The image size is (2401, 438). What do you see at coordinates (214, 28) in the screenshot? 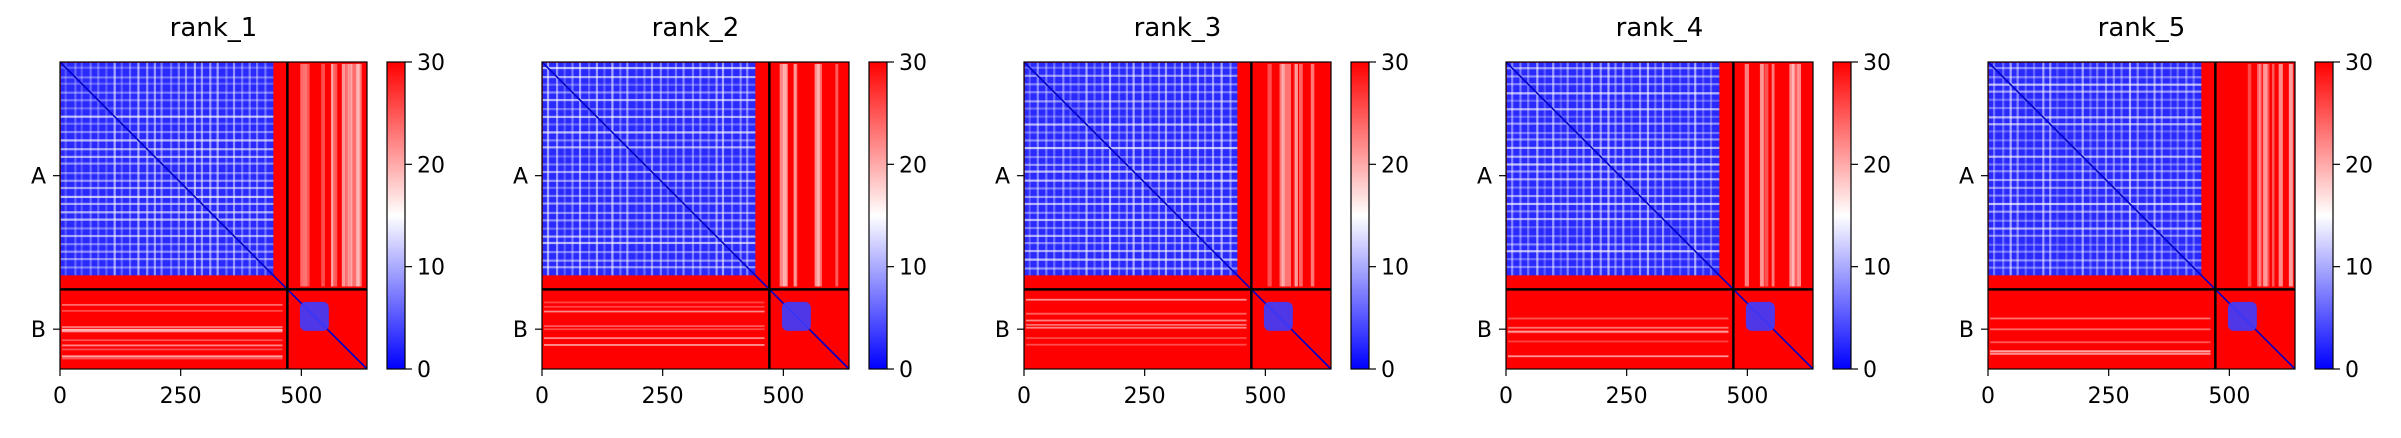
I see `panel-title: rank_1` at bounding box center [214, 28].